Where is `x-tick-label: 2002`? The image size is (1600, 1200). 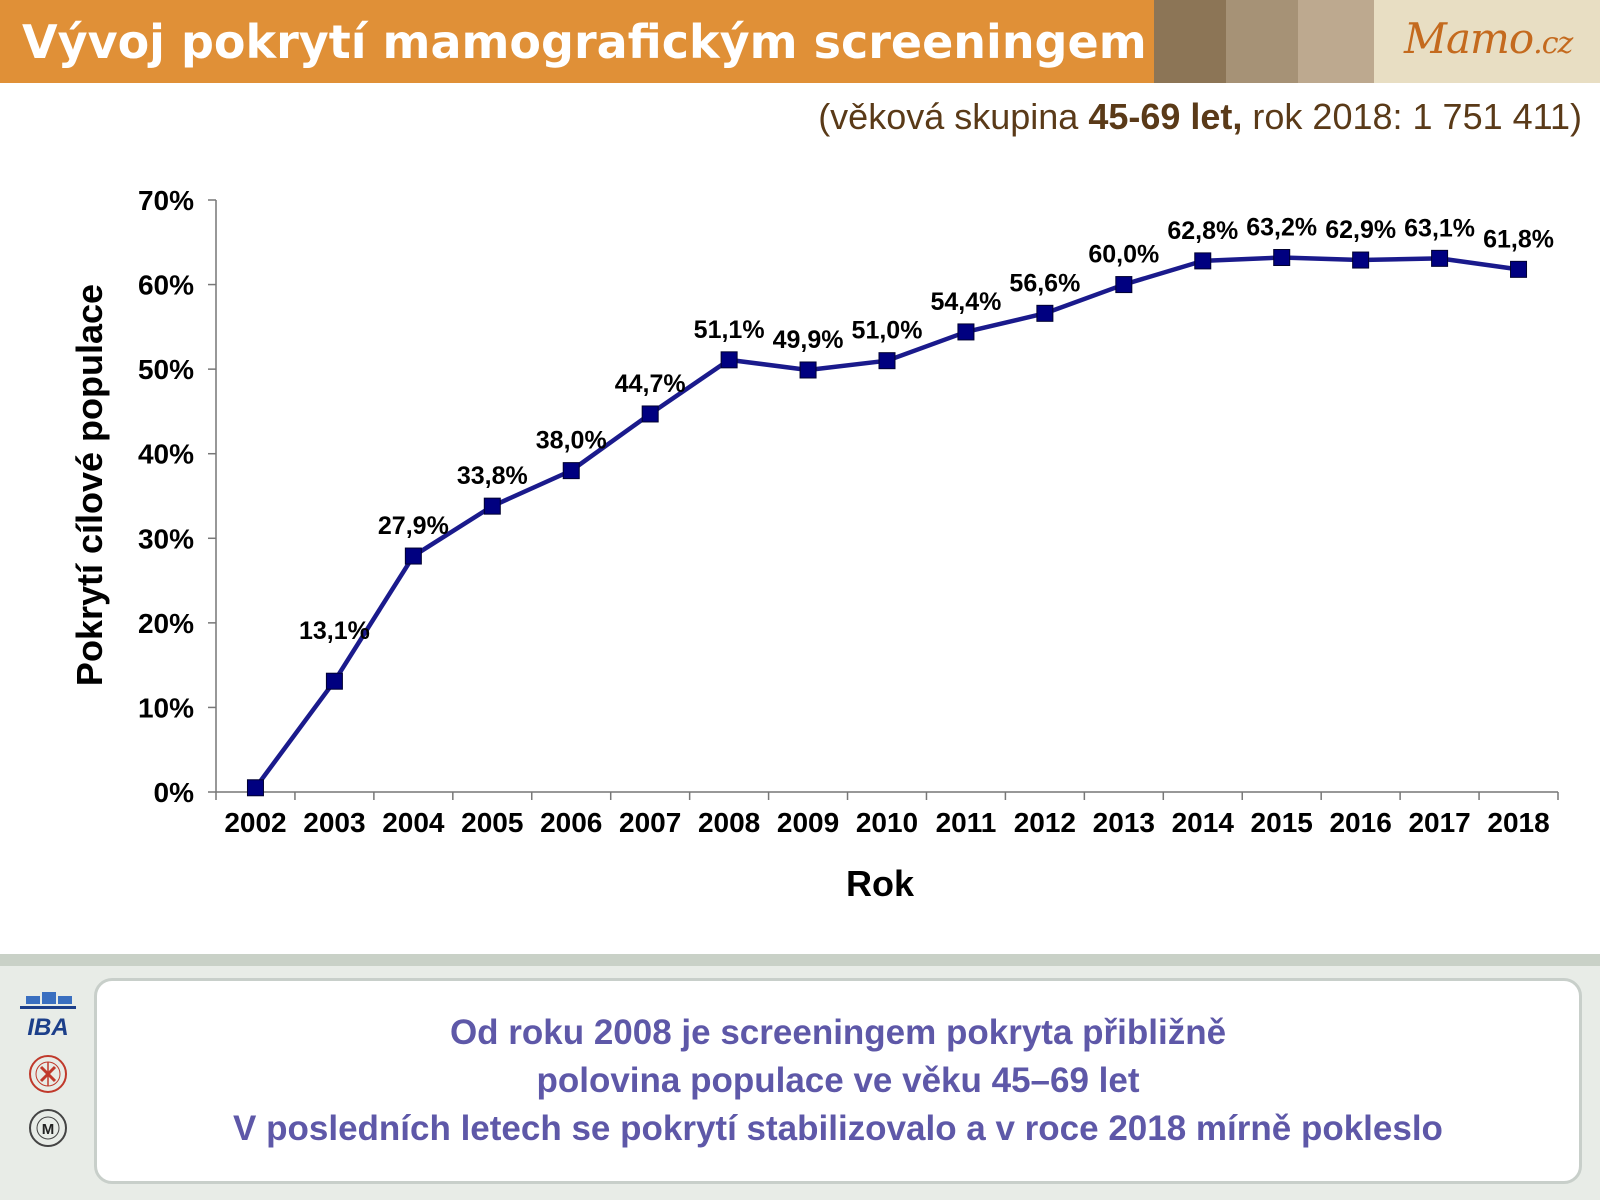
x-tick-label: 2002 is located at coordinates (255, 822).